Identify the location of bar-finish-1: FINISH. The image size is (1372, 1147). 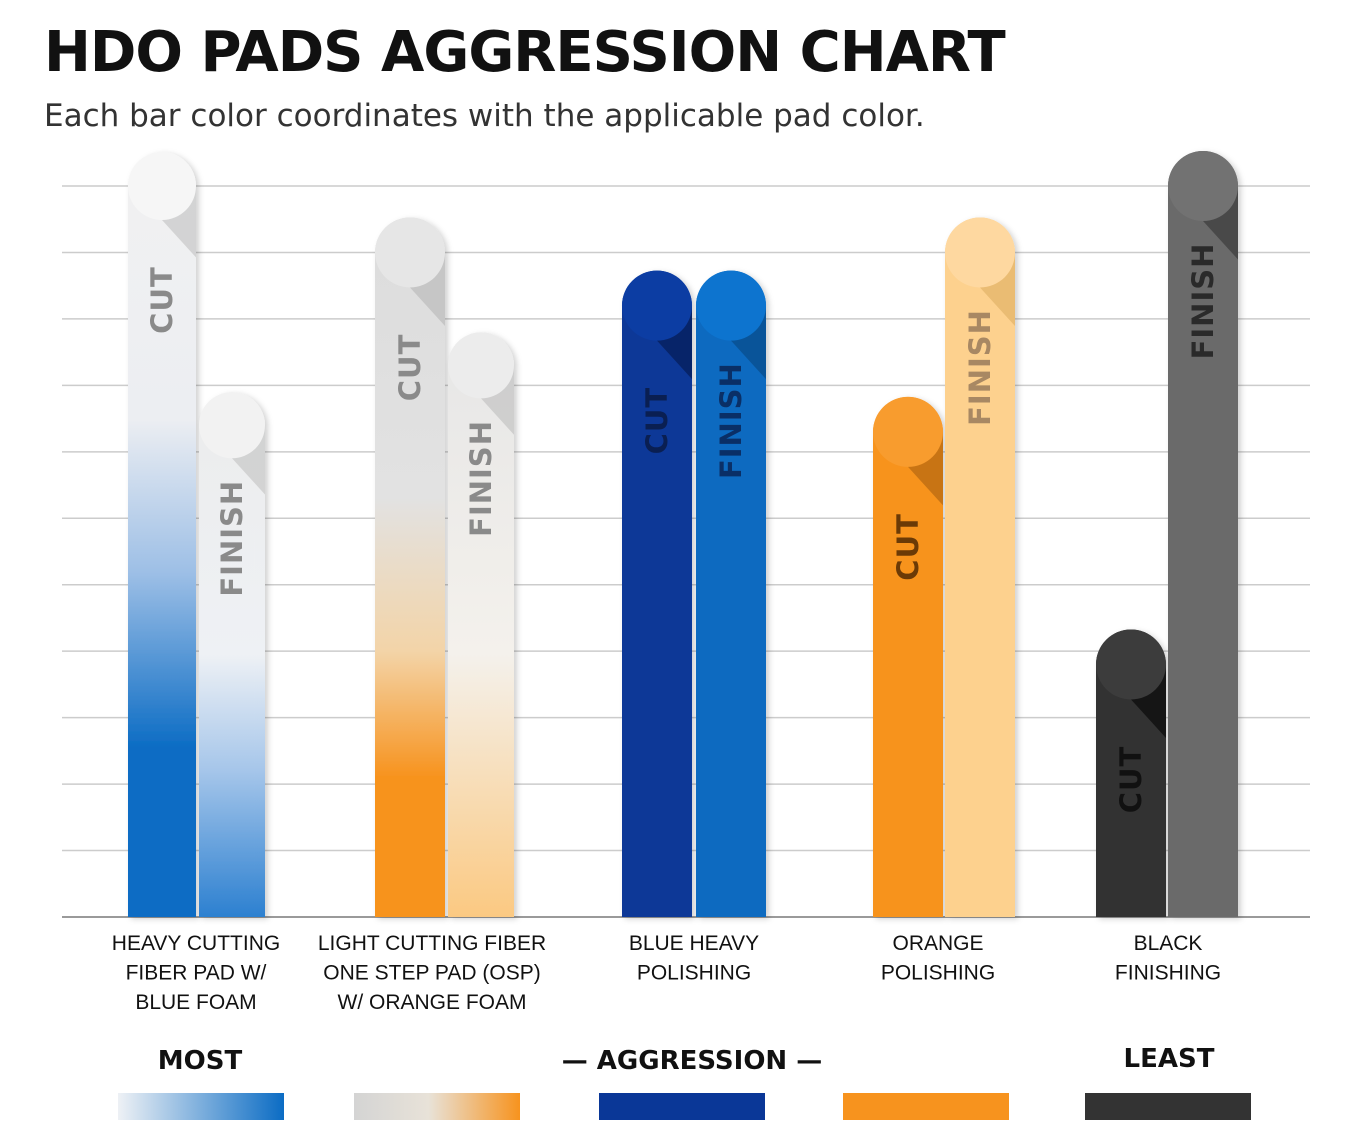
(232, 654).